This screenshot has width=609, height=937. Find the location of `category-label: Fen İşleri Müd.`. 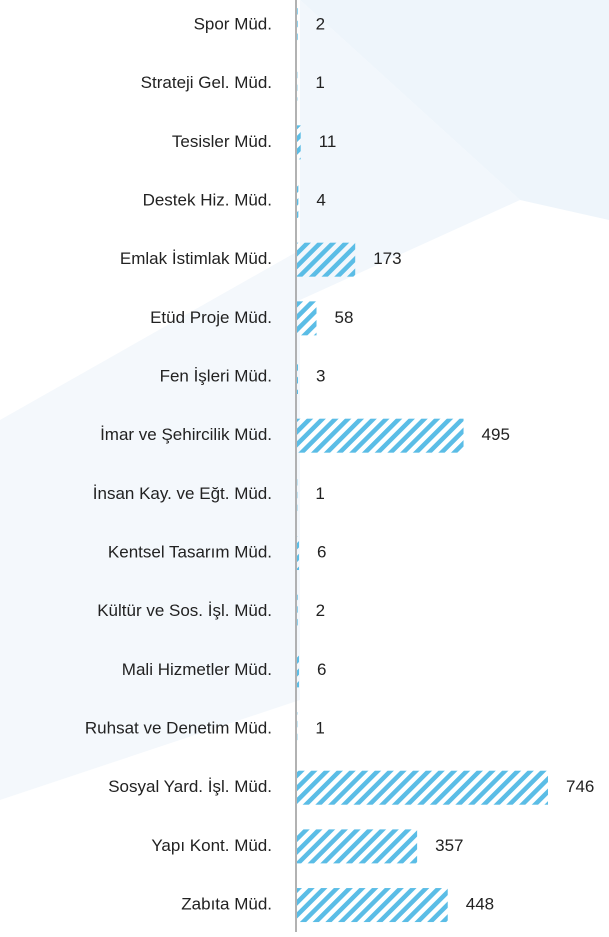

category-label: Fen İşleri Müd. is located at coordinates (216, 376).